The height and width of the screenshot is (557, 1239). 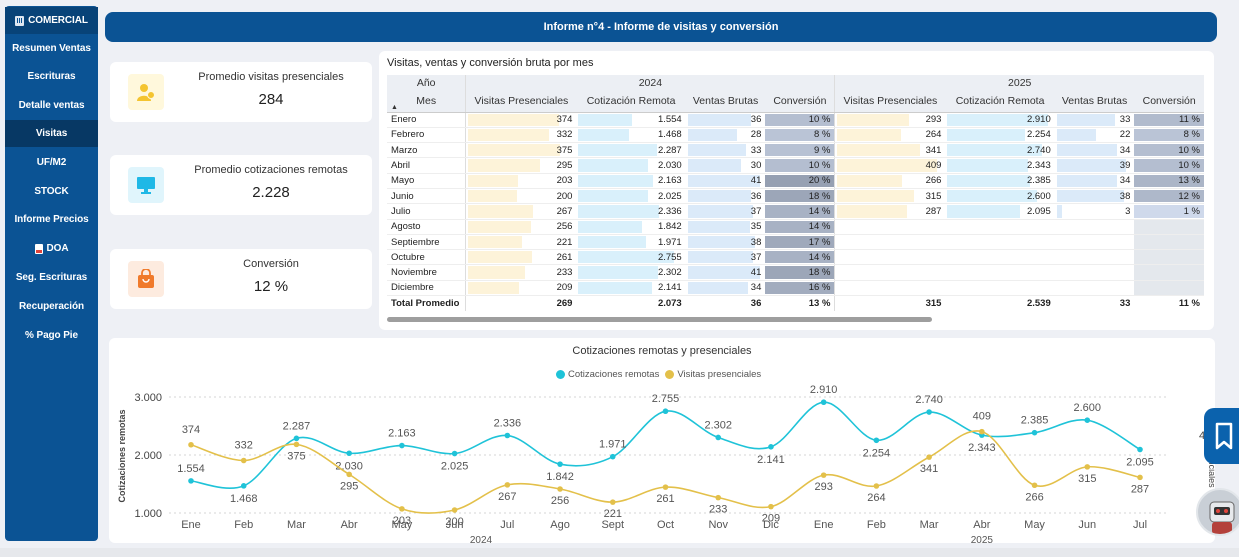 I want to click on sidebar-item-resumen-ventas: Resumen Ventas, so click(x=51, y=48).